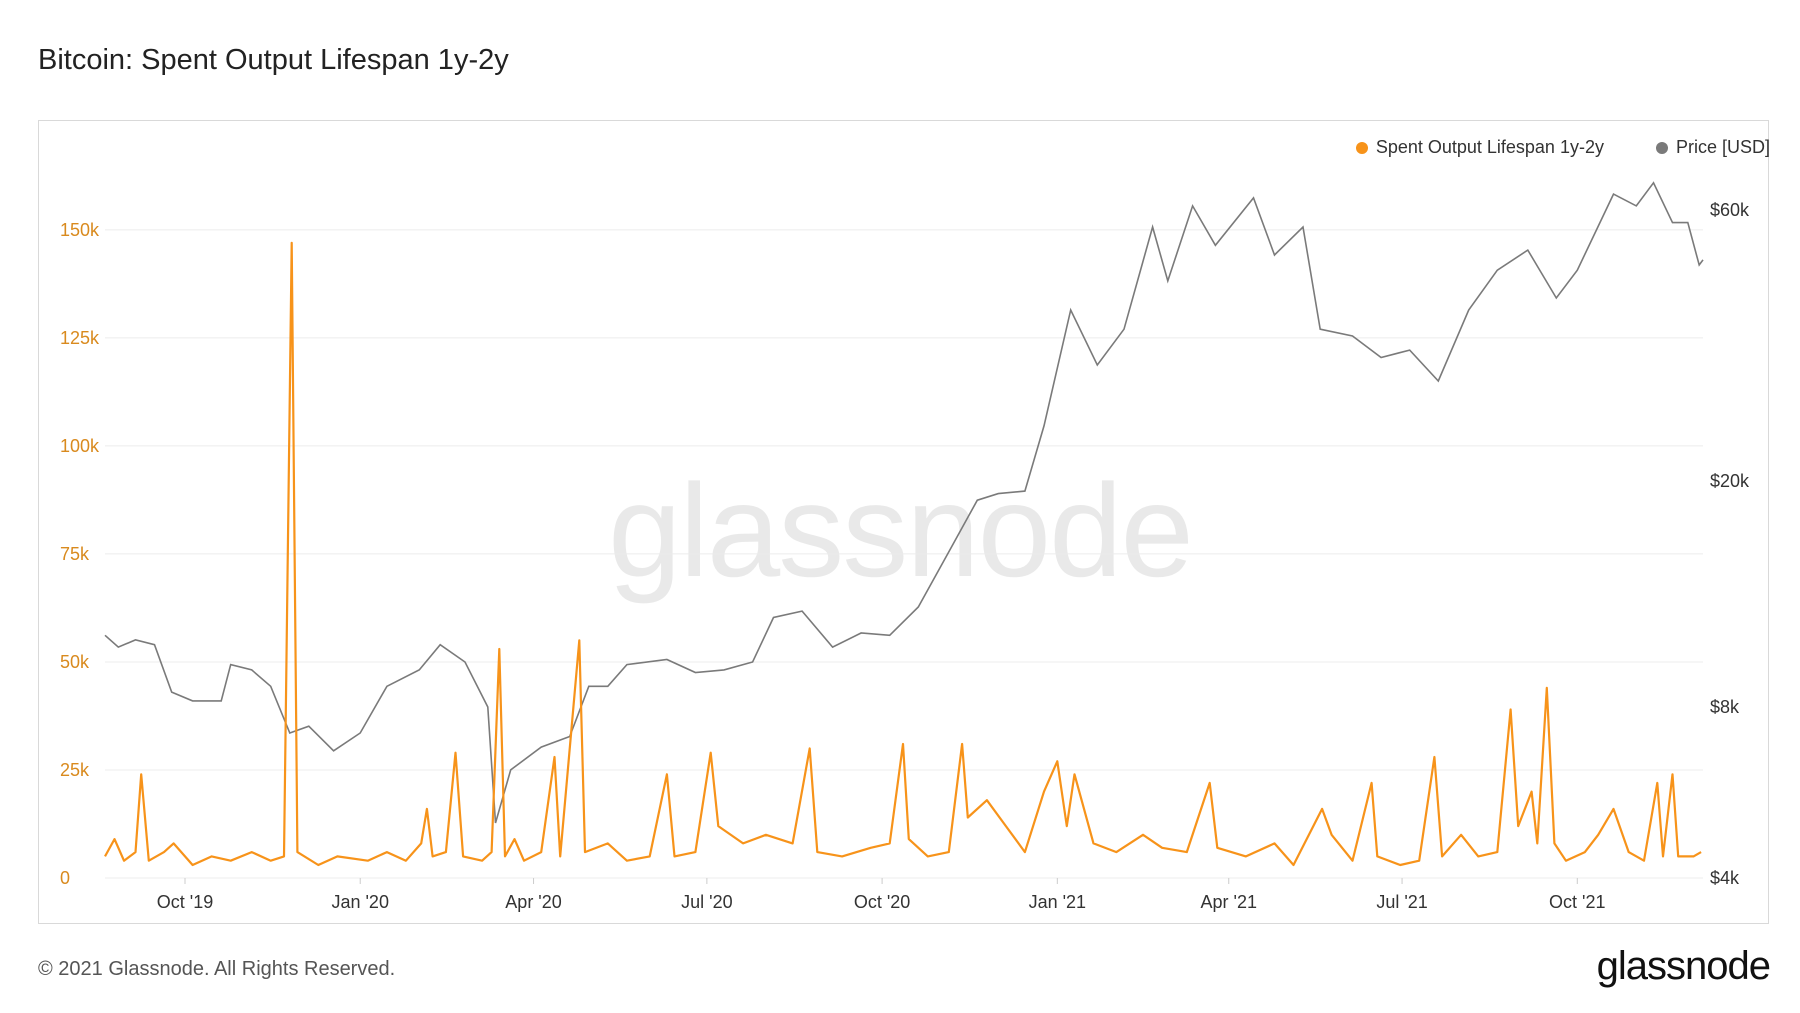 This screenshot has width=1800, height=1013. I want to click on legend: Spent Output Lifespan 1y-2y Price [USD], so click(1562, 147).